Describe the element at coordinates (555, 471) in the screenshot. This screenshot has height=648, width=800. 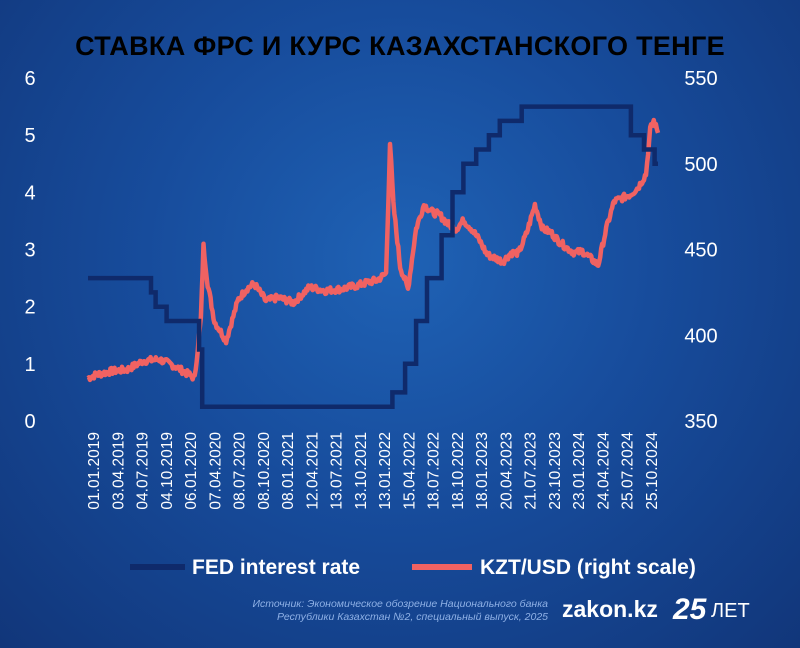
I see `x-tick-label: 23.10.2023` at that location.